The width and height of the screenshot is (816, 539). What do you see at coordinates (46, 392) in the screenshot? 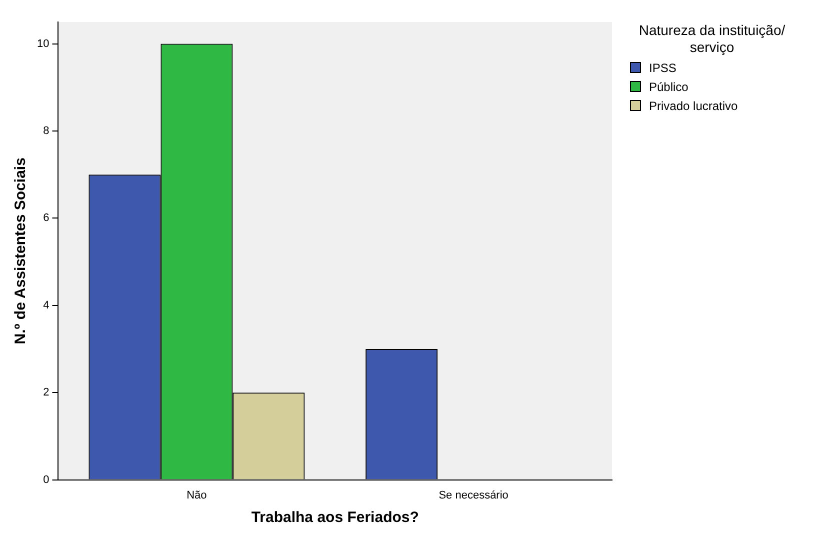
I see `y-tick-label: 2` at bounding box center [46, 392].